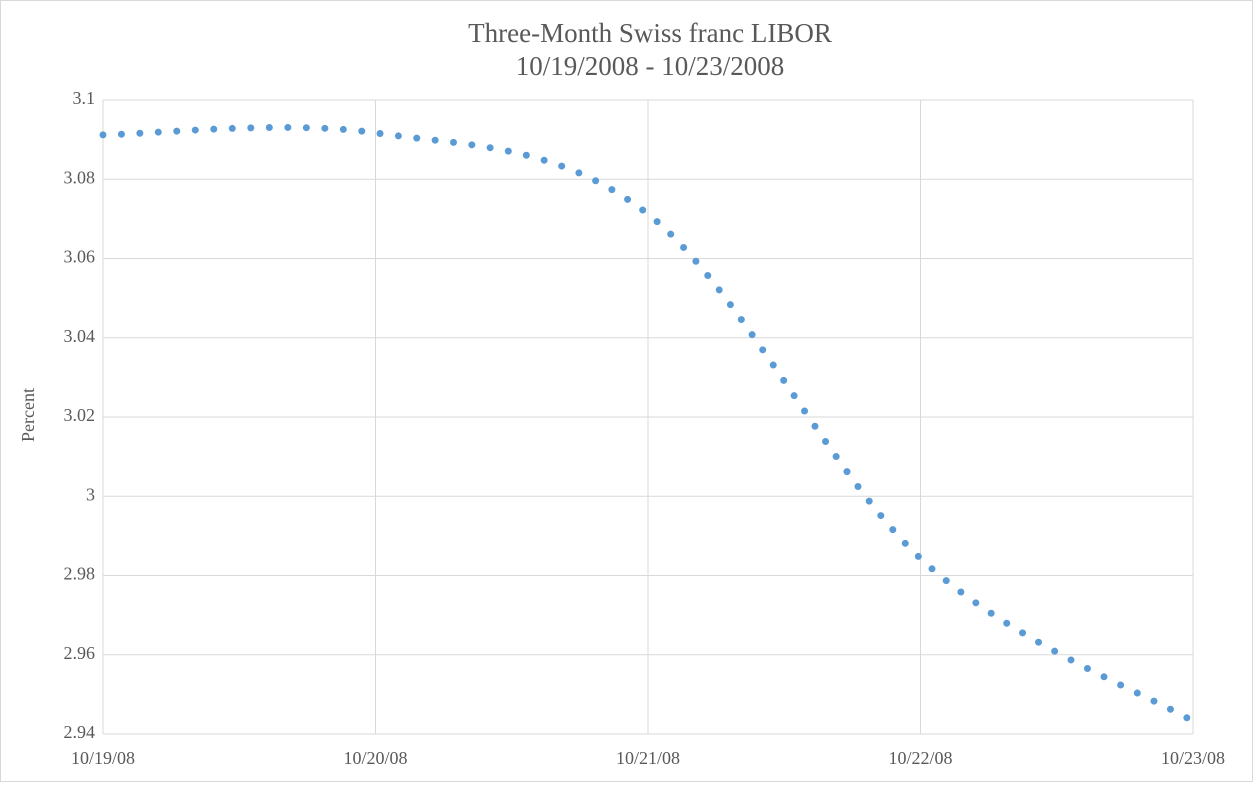 This screenshot has height=787, width=1253. What do you see at coordinates (650, 66) in the screenshot?
I see `chart-subtitle: 10/19/2008 - 10/23/2008` at bounding box center [650, 66].